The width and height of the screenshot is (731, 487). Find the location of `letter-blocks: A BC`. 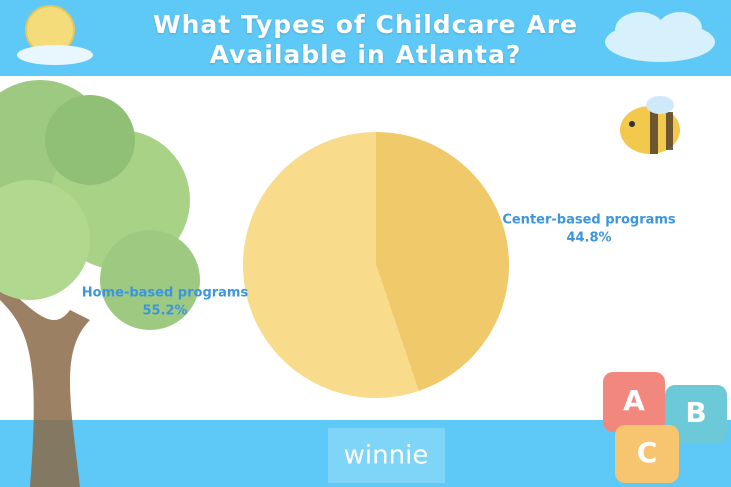

letter-blocks: A BC is located at coordinates (665, 427).